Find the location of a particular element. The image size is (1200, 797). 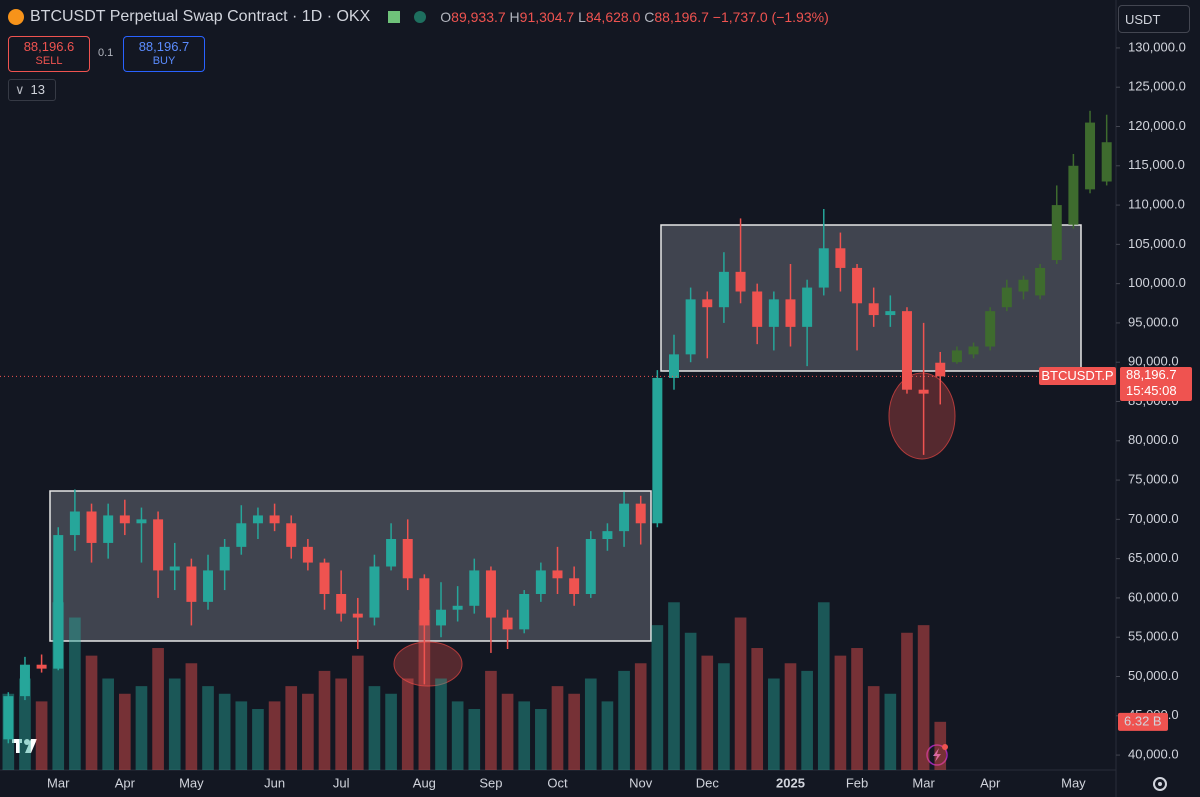

x-tick-label: Oct is located at coordinates (557, 782).